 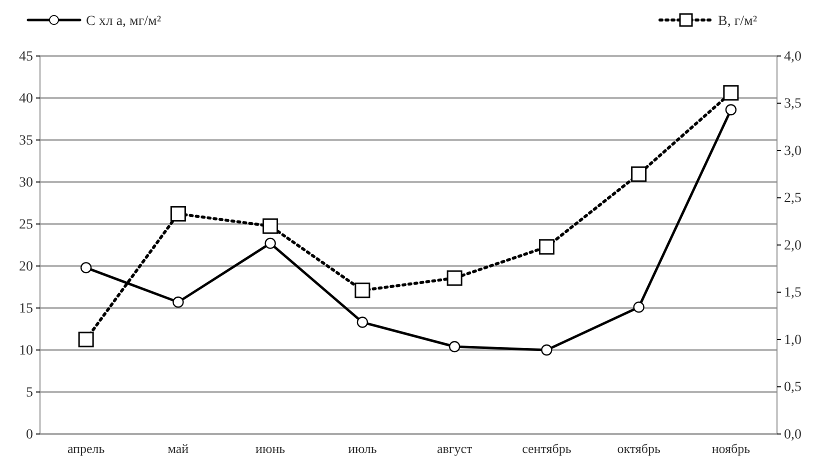 What do you see at coordinates (26, 350) in the screenshot?
I see `y-tick-label: 10` at bounding box center [26, 350].